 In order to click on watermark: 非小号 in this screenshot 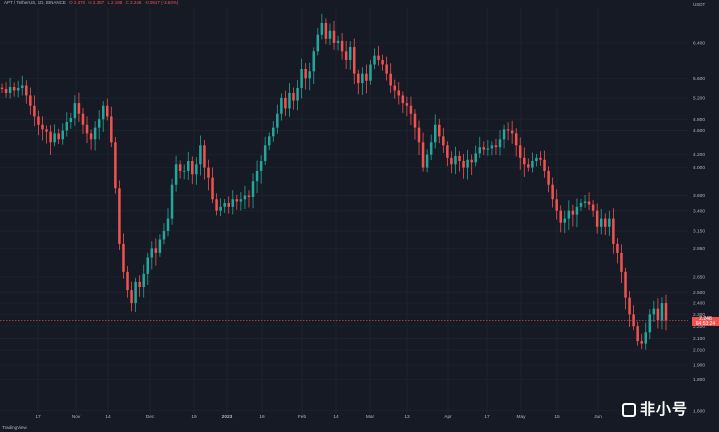, I will do `click(655, 408)`.